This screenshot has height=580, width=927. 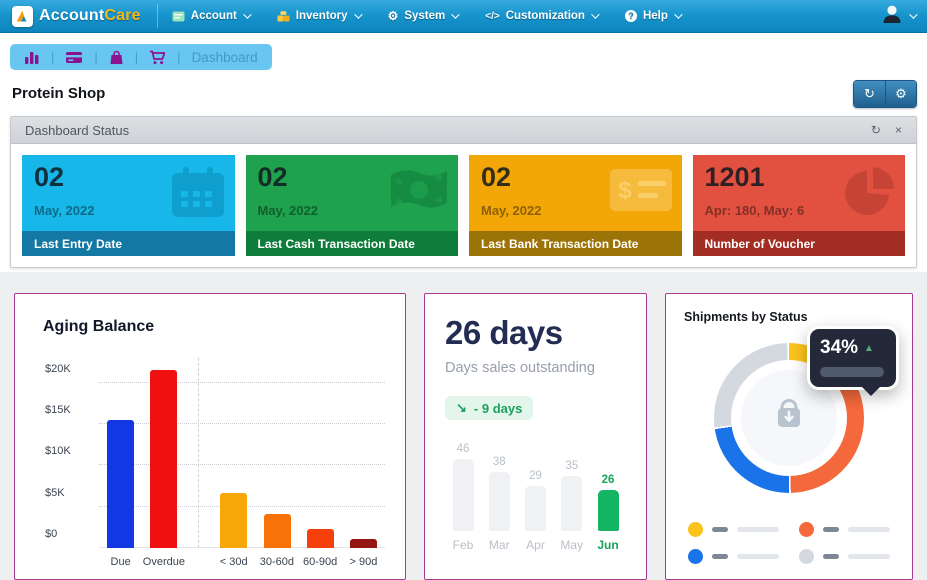 What do you see at coordinates (363, 562) in the screenshot?
I see `x-axis-tick-label: > 90d` at bounding box center [363, 562].